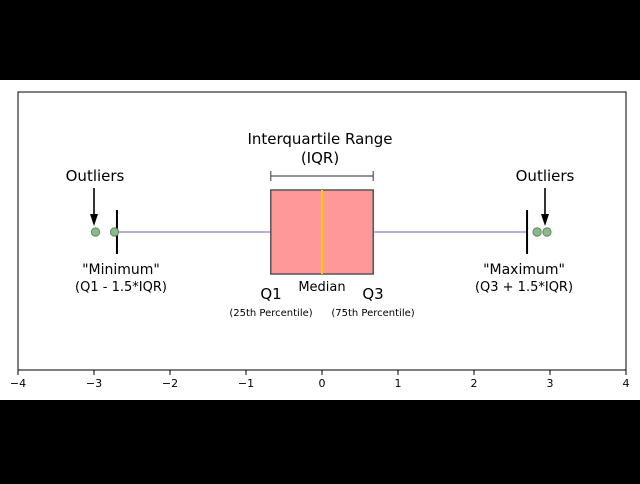 This screenshot has width=640, height=484. Describe the element at coordinates (322, 176) in the screenshot. I see `iqr-bracket` at that location.